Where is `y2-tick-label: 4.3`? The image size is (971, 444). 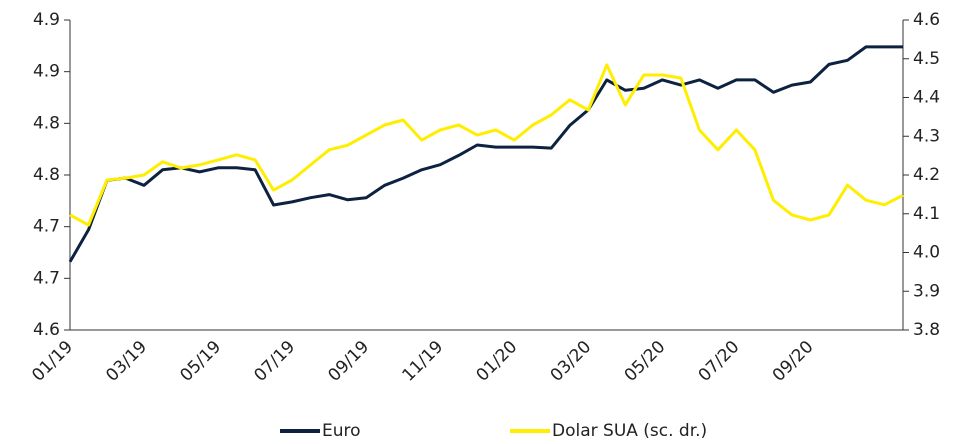 y2-tick-label: 4.3 is located at coordinates (926, 136).